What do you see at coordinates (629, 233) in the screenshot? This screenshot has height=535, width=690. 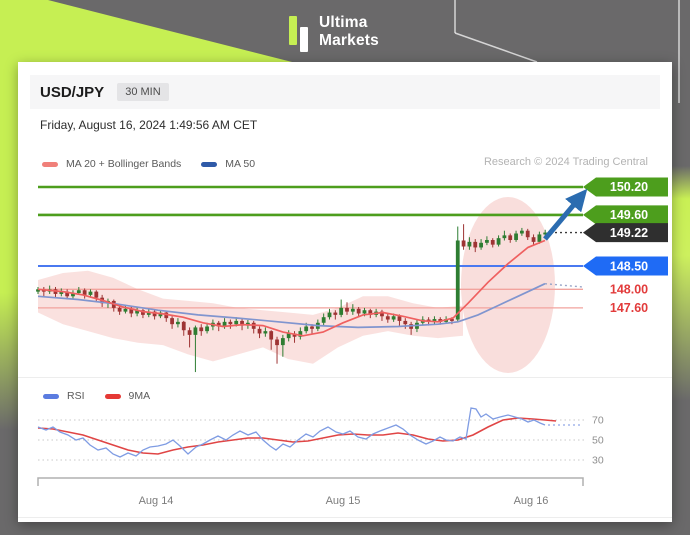 I see `price-tag-text: 149.22` at bounding box center [629, 233].